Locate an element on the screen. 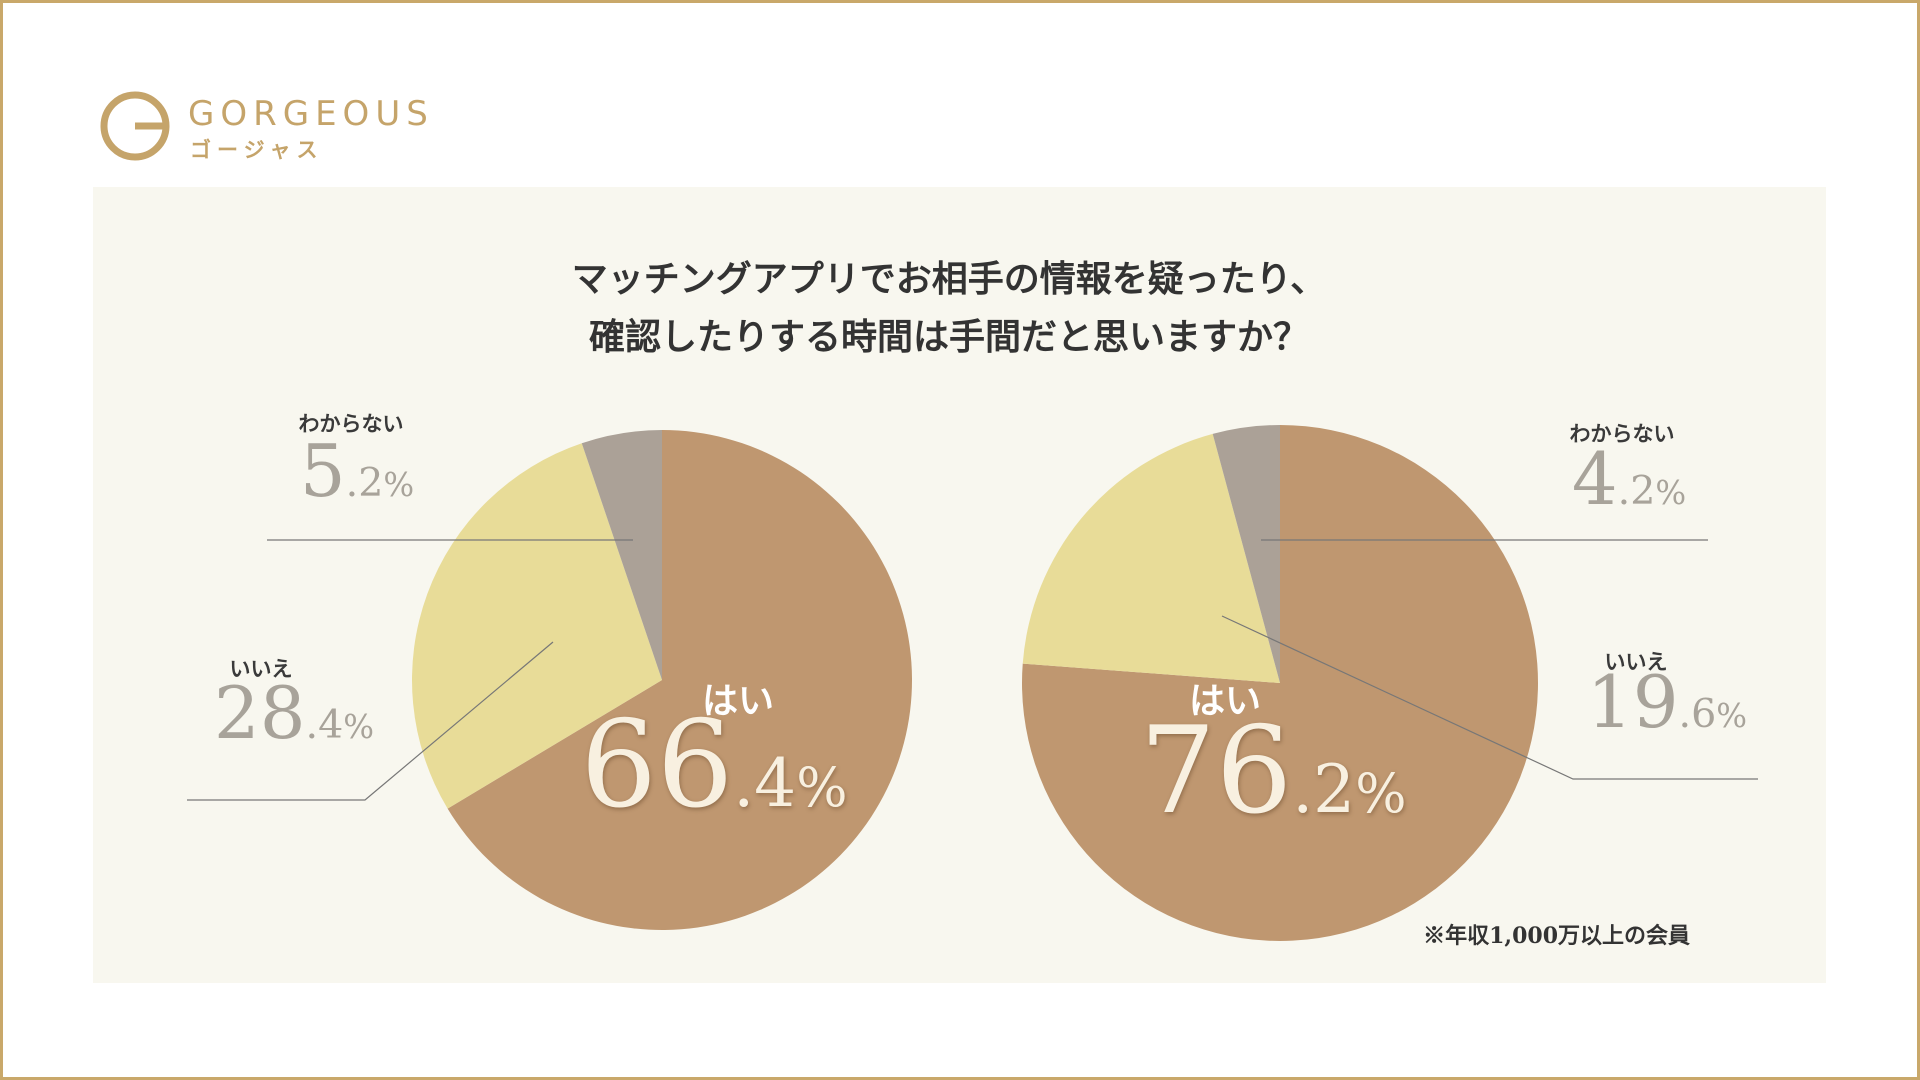 This screenshot has height=1080, width=1920. note: ※年収1,000万以上の会員 is located at coordinates (1556, 936).